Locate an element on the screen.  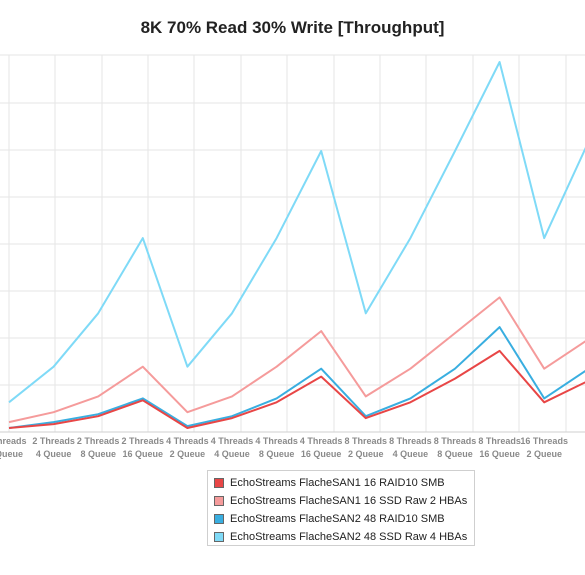
x-tick-label-queue: Queue is located at coordinates (11, 454).